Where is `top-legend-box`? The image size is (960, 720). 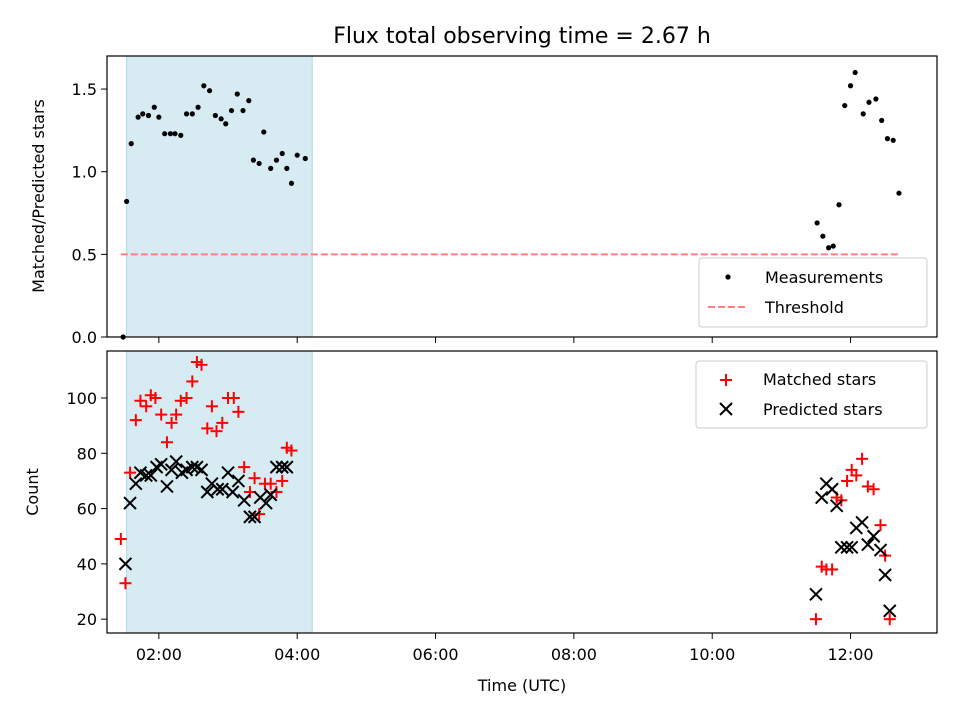 top-legend-box is located at coordinates (813, 292).